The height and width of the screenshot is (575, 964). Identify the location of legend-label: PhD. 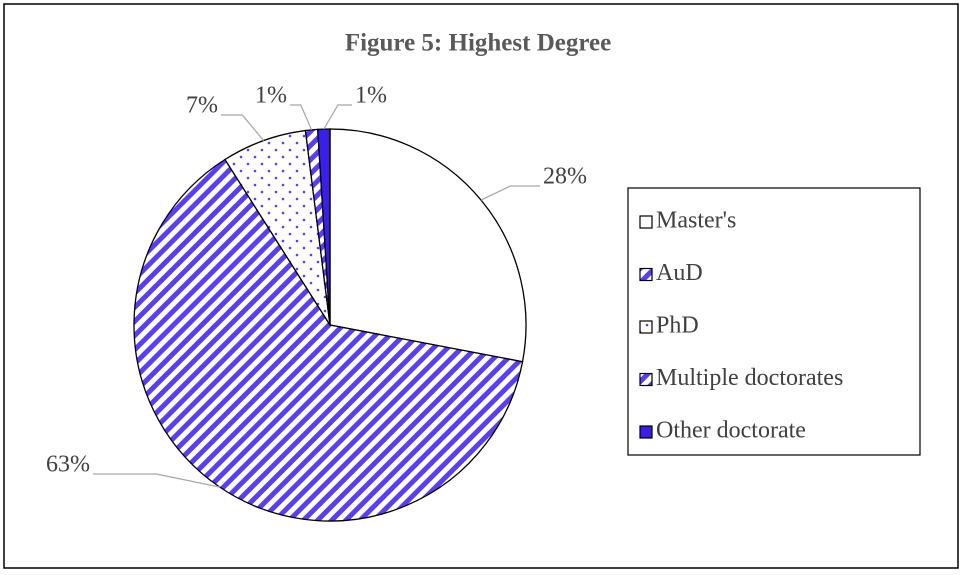
(677, 326).